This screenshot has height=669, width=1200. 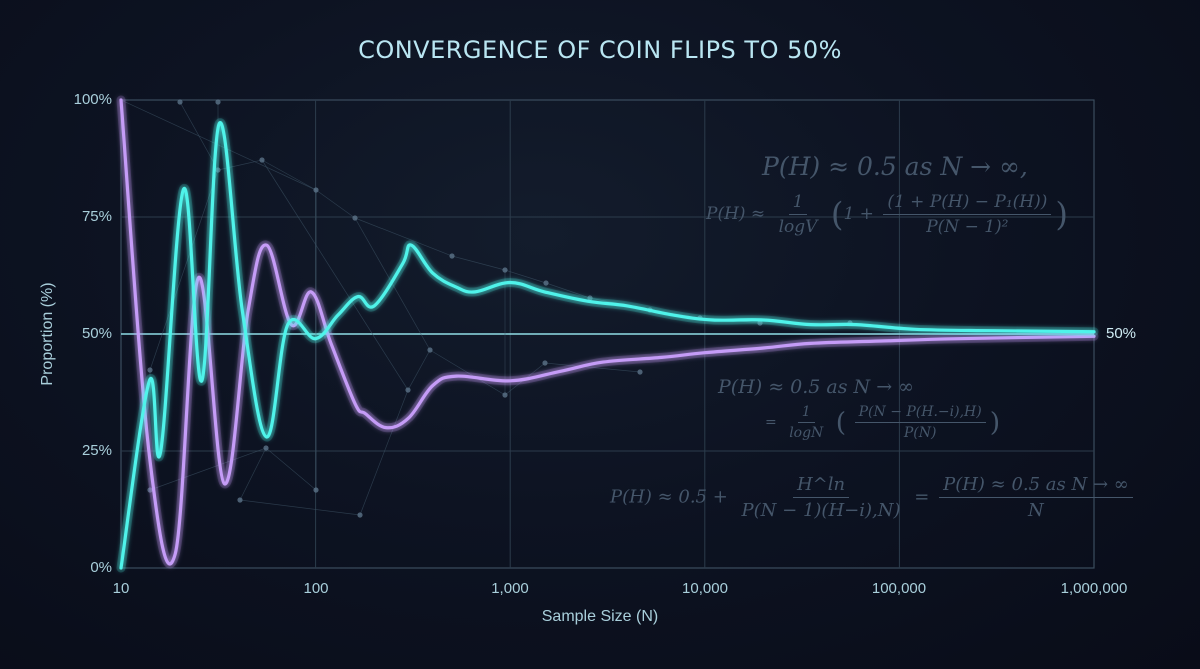 I want to click on y-tick-100: 100%, so click(x=92, y=99).